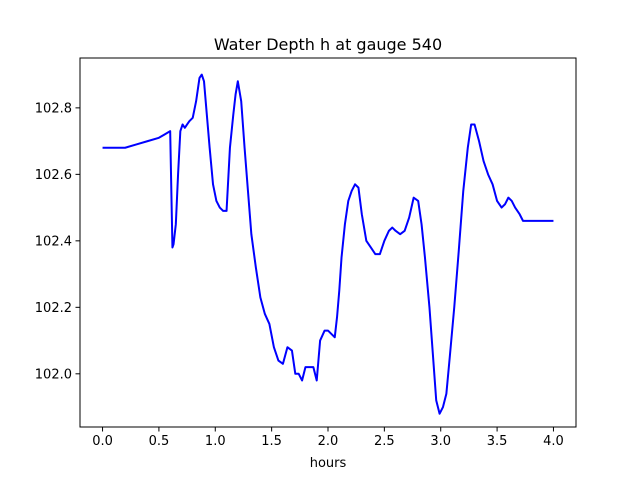  Describe the element at coordinates (53, 108) in the screenshot. I see `y-tick-label: 102.8` at that location.